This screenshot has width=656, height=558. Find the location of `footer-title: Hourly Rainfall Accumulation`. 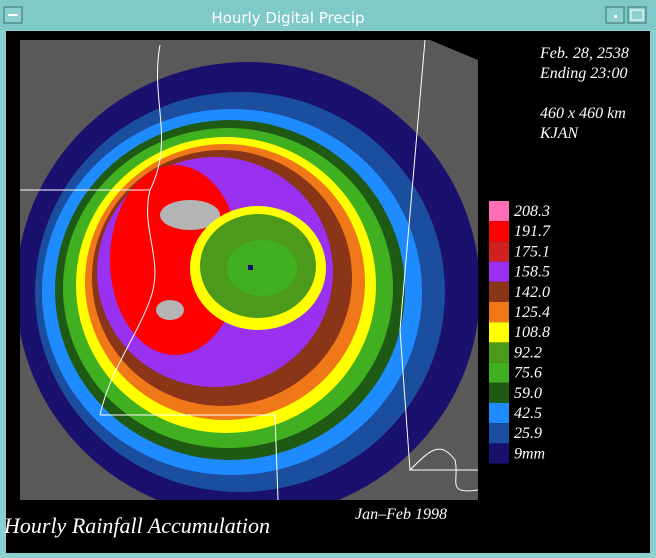

footer-title: Hourly Rainfall Accumulation is located at coordinates (136, 525).